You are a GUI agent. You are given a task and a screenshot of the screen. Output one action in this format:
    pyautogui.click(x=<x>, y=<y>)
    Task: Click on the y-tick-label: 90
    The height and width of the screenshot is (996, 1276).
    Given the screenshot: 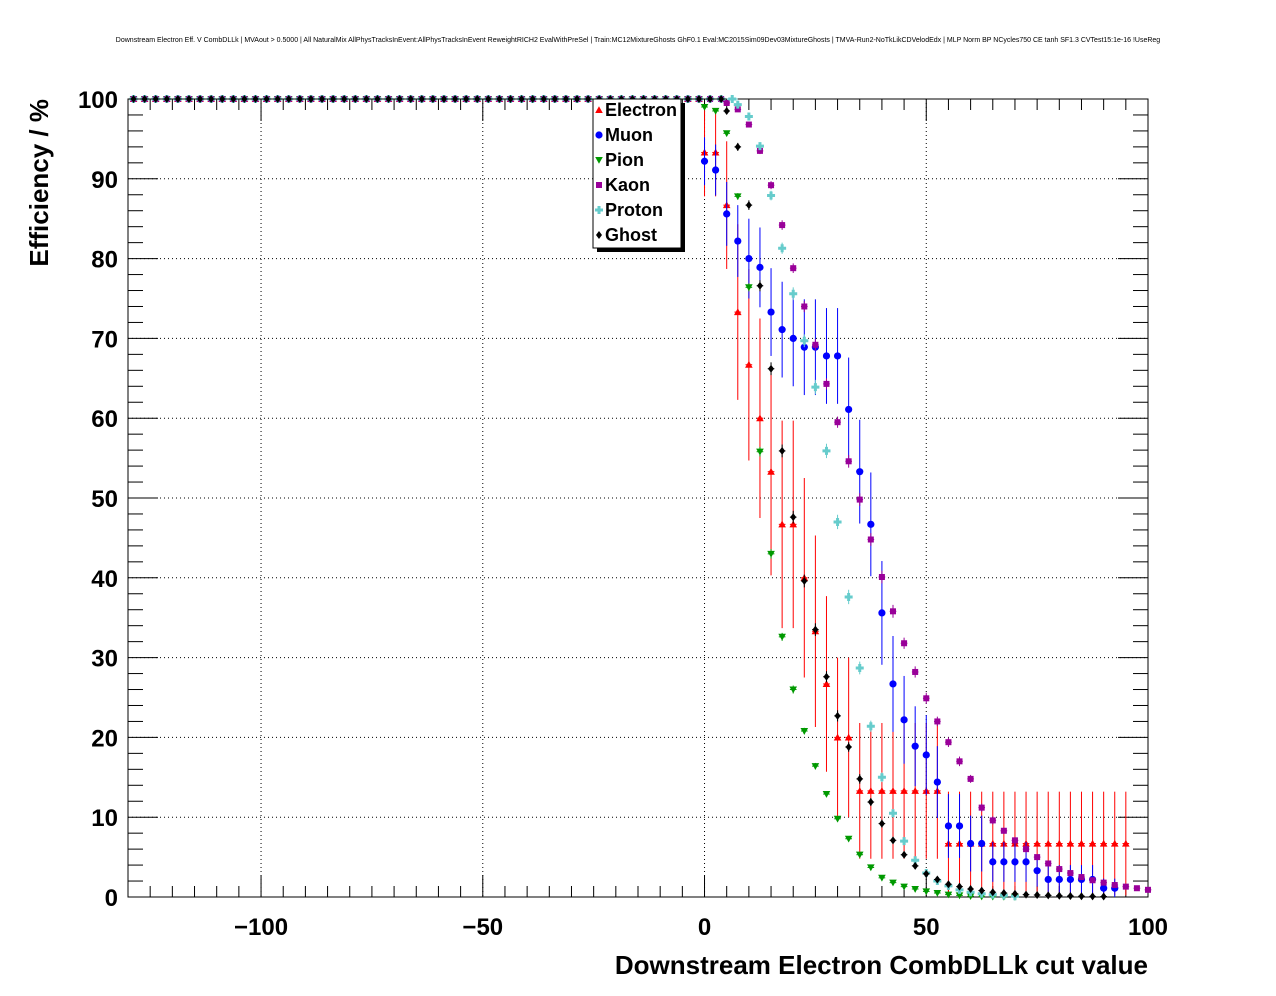 What is the action you would take?
    pyautogui.click(x=104, y=180)
    